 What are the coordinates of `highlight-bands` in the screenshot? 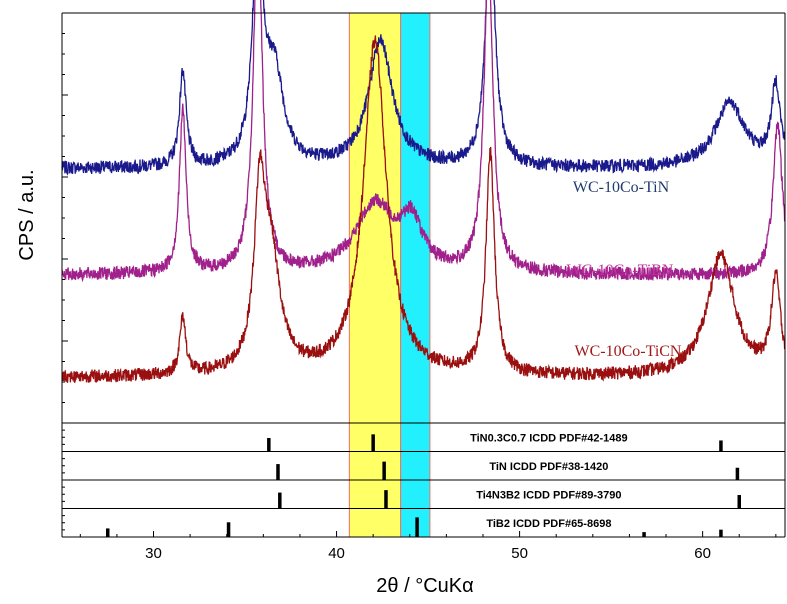 It's located at (389, 275).